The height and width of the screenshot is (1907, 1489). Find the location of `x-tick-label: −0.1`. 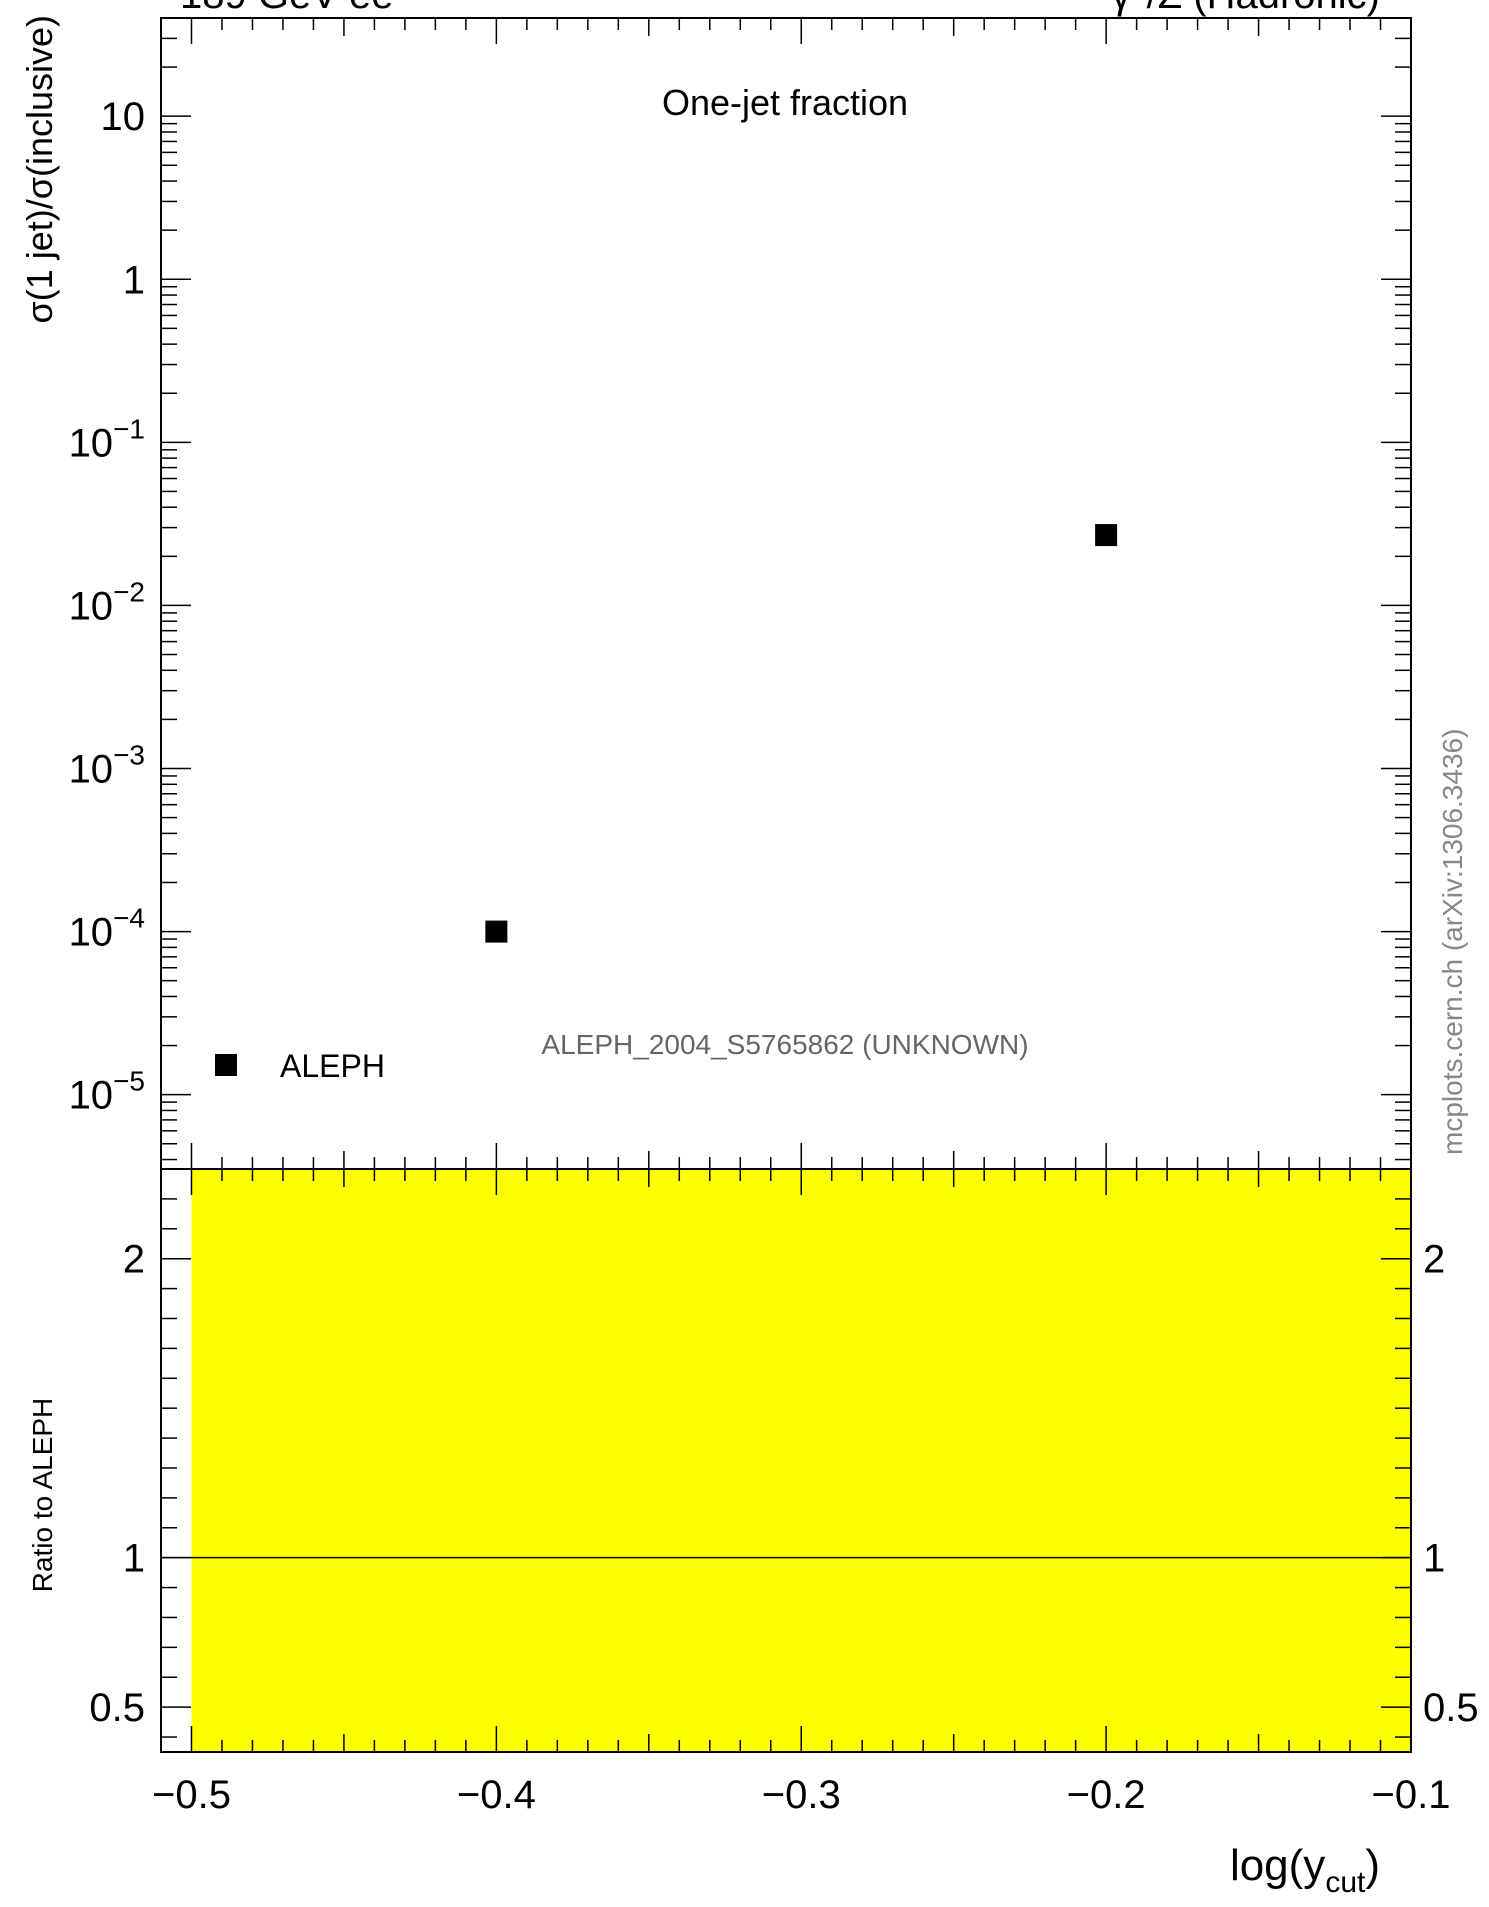

x-tick-label: −0.1 is located at coordinates (1411, 1795).